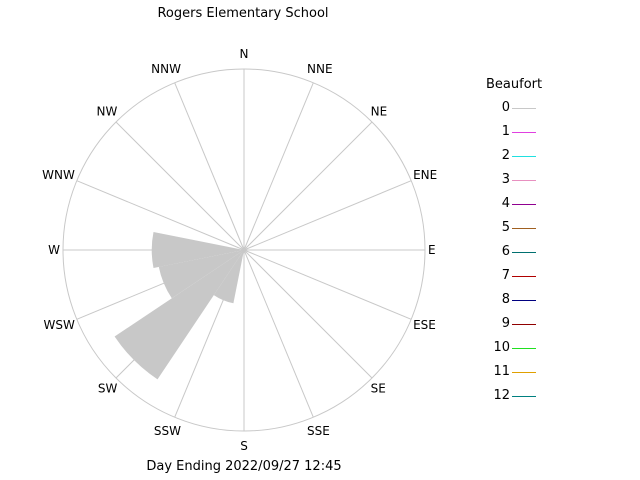 Image resolution: width=640 pixels, height=480 pixels. Describe the element at coordinates (108, 389) in the screenshot. I see `direction-label-sw: SW` at that location.